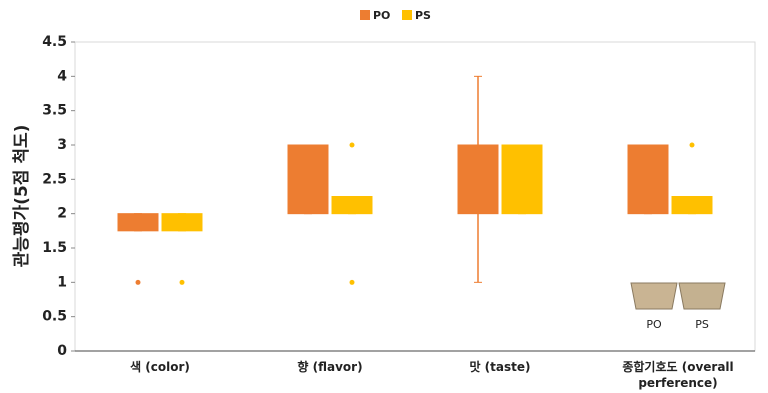  Describe the element at coordinates (62, 214) in the screenshot. I see `y-tick-label: 2` at that location.